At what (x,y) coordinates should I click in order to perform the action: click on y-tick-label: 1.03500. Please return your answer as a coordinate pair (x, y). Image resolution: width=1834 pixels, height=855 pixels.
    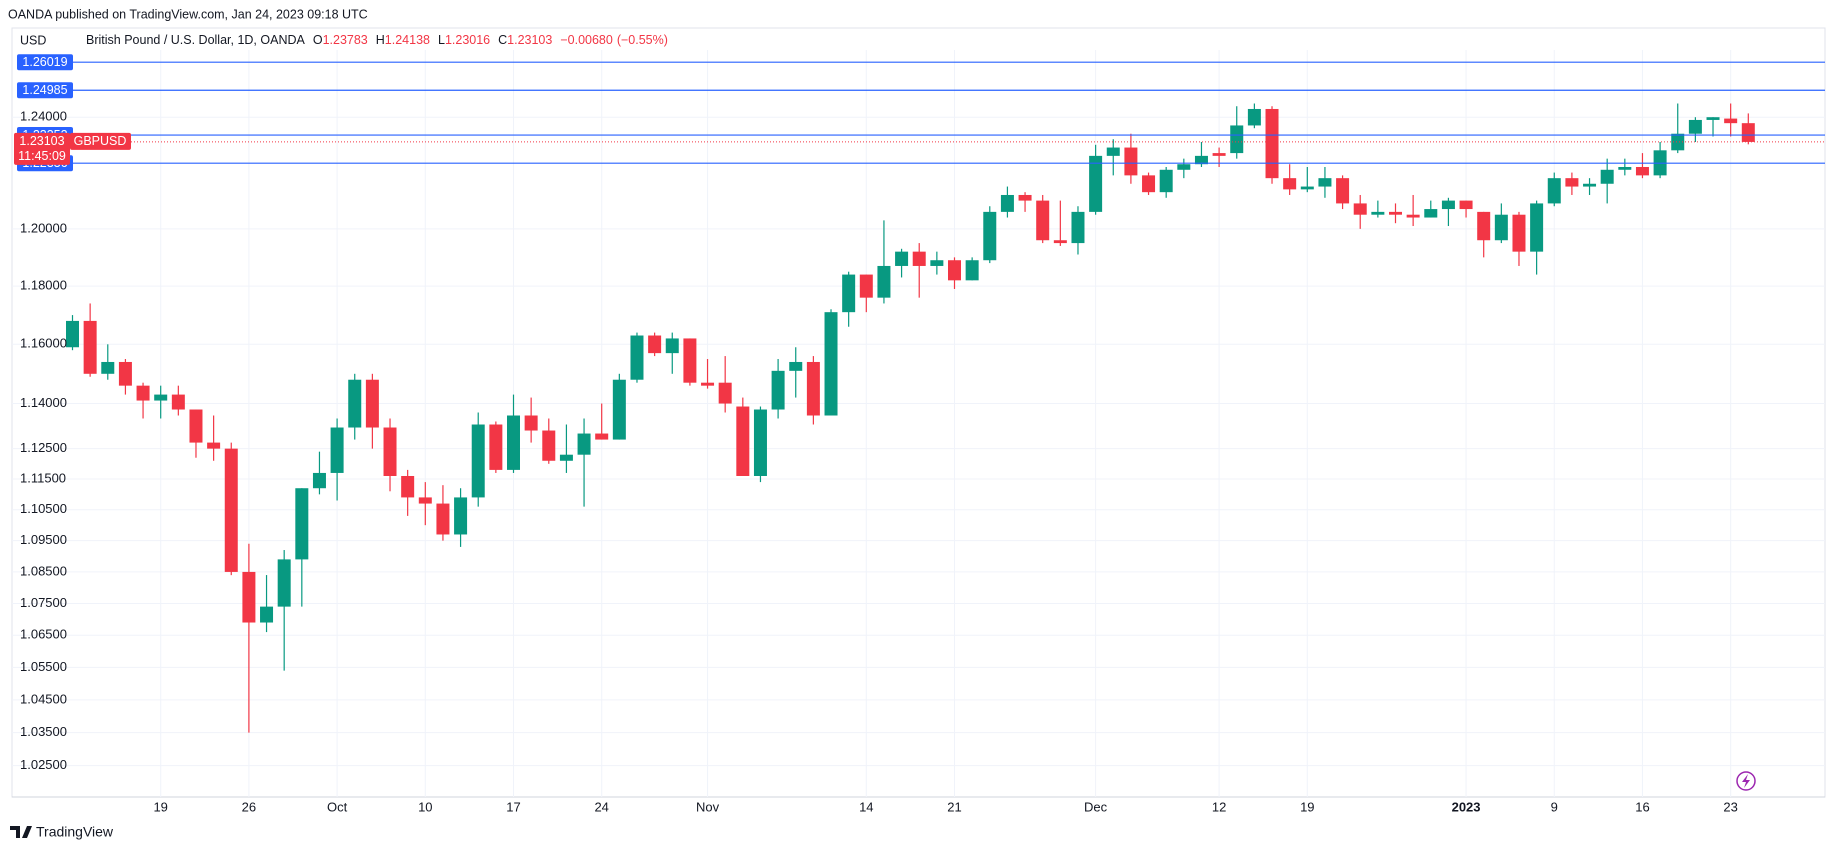
    Looking at the image, I should click on (43, 731).